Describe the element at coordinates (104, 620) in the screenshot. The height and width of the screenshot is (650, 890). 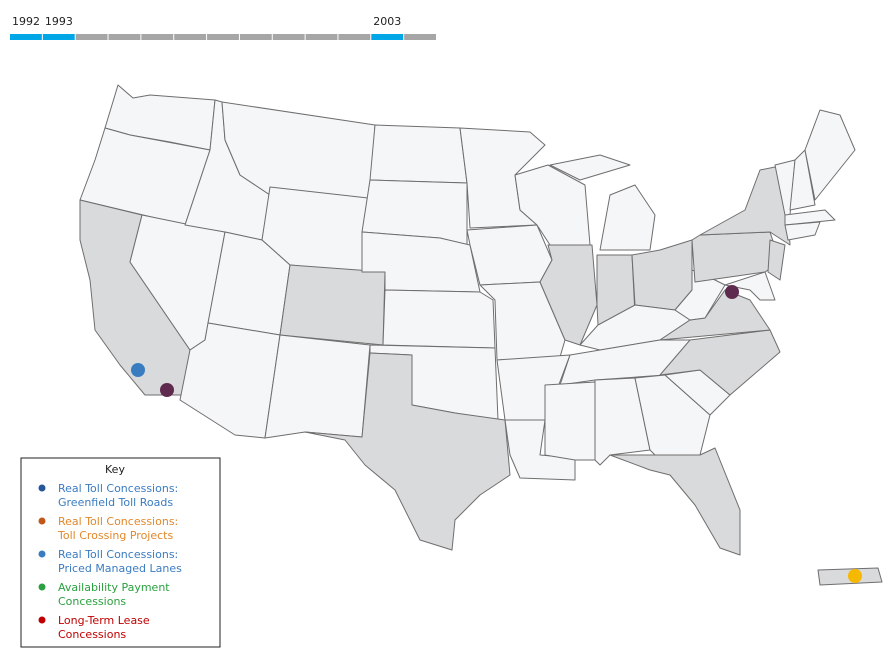
I see `key-label: Long-Term Lease` at that location.